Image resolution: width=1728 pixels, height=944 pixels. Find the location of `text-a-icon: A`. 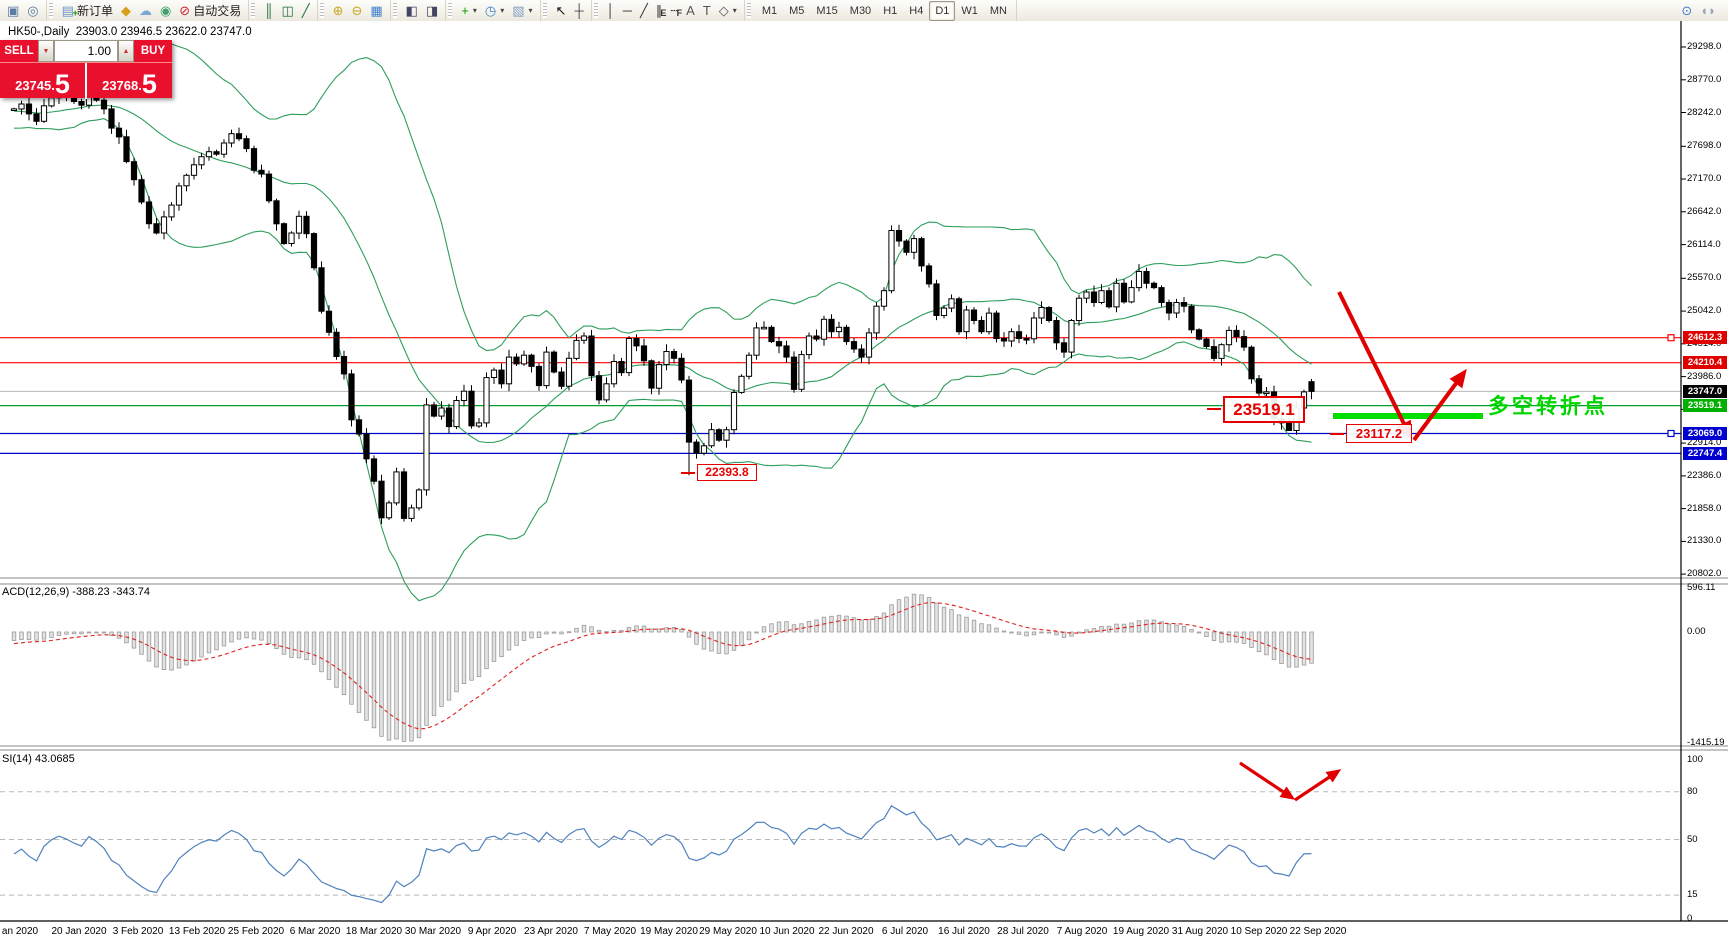

text-a-icon: A is located at coordinates (690, 10).